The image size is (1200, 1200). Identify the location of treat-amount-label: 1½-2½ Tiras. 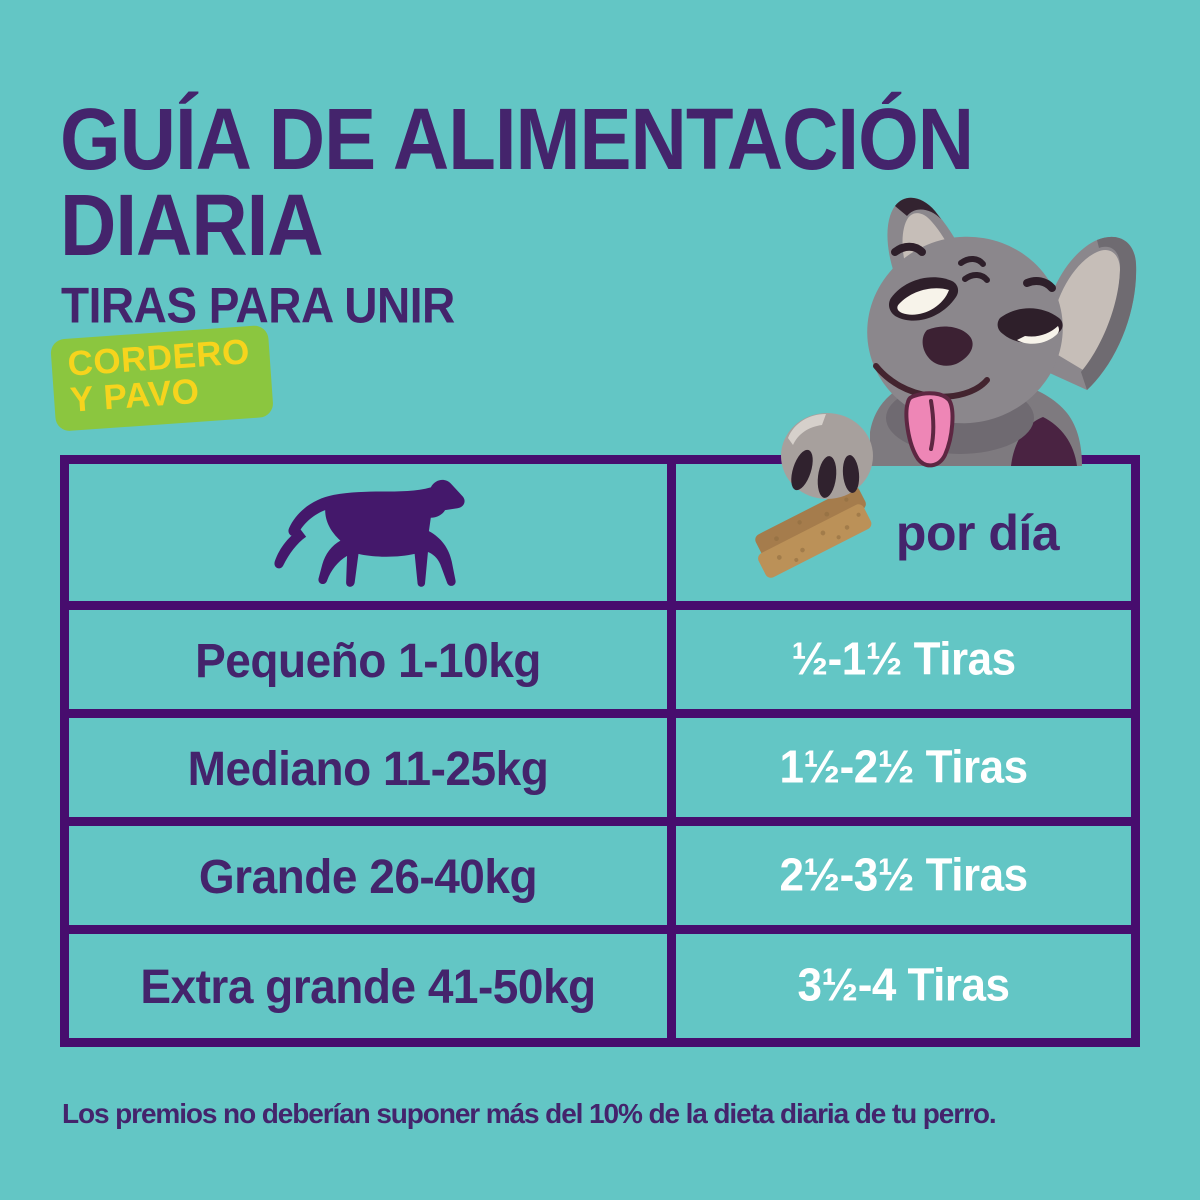
(903, 767).